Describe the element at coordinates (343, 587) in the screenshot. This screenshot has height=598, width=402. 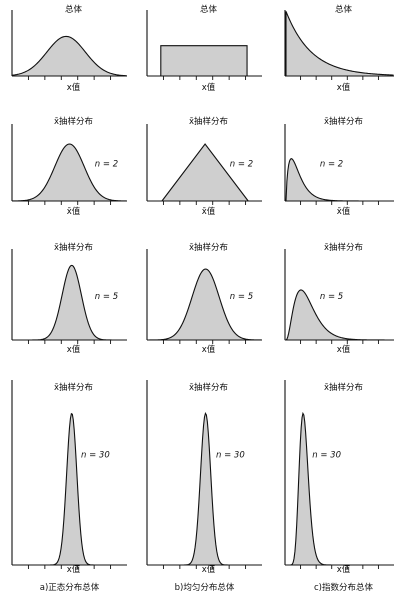
I see `column-caption: c)指数分布总体` at that location.